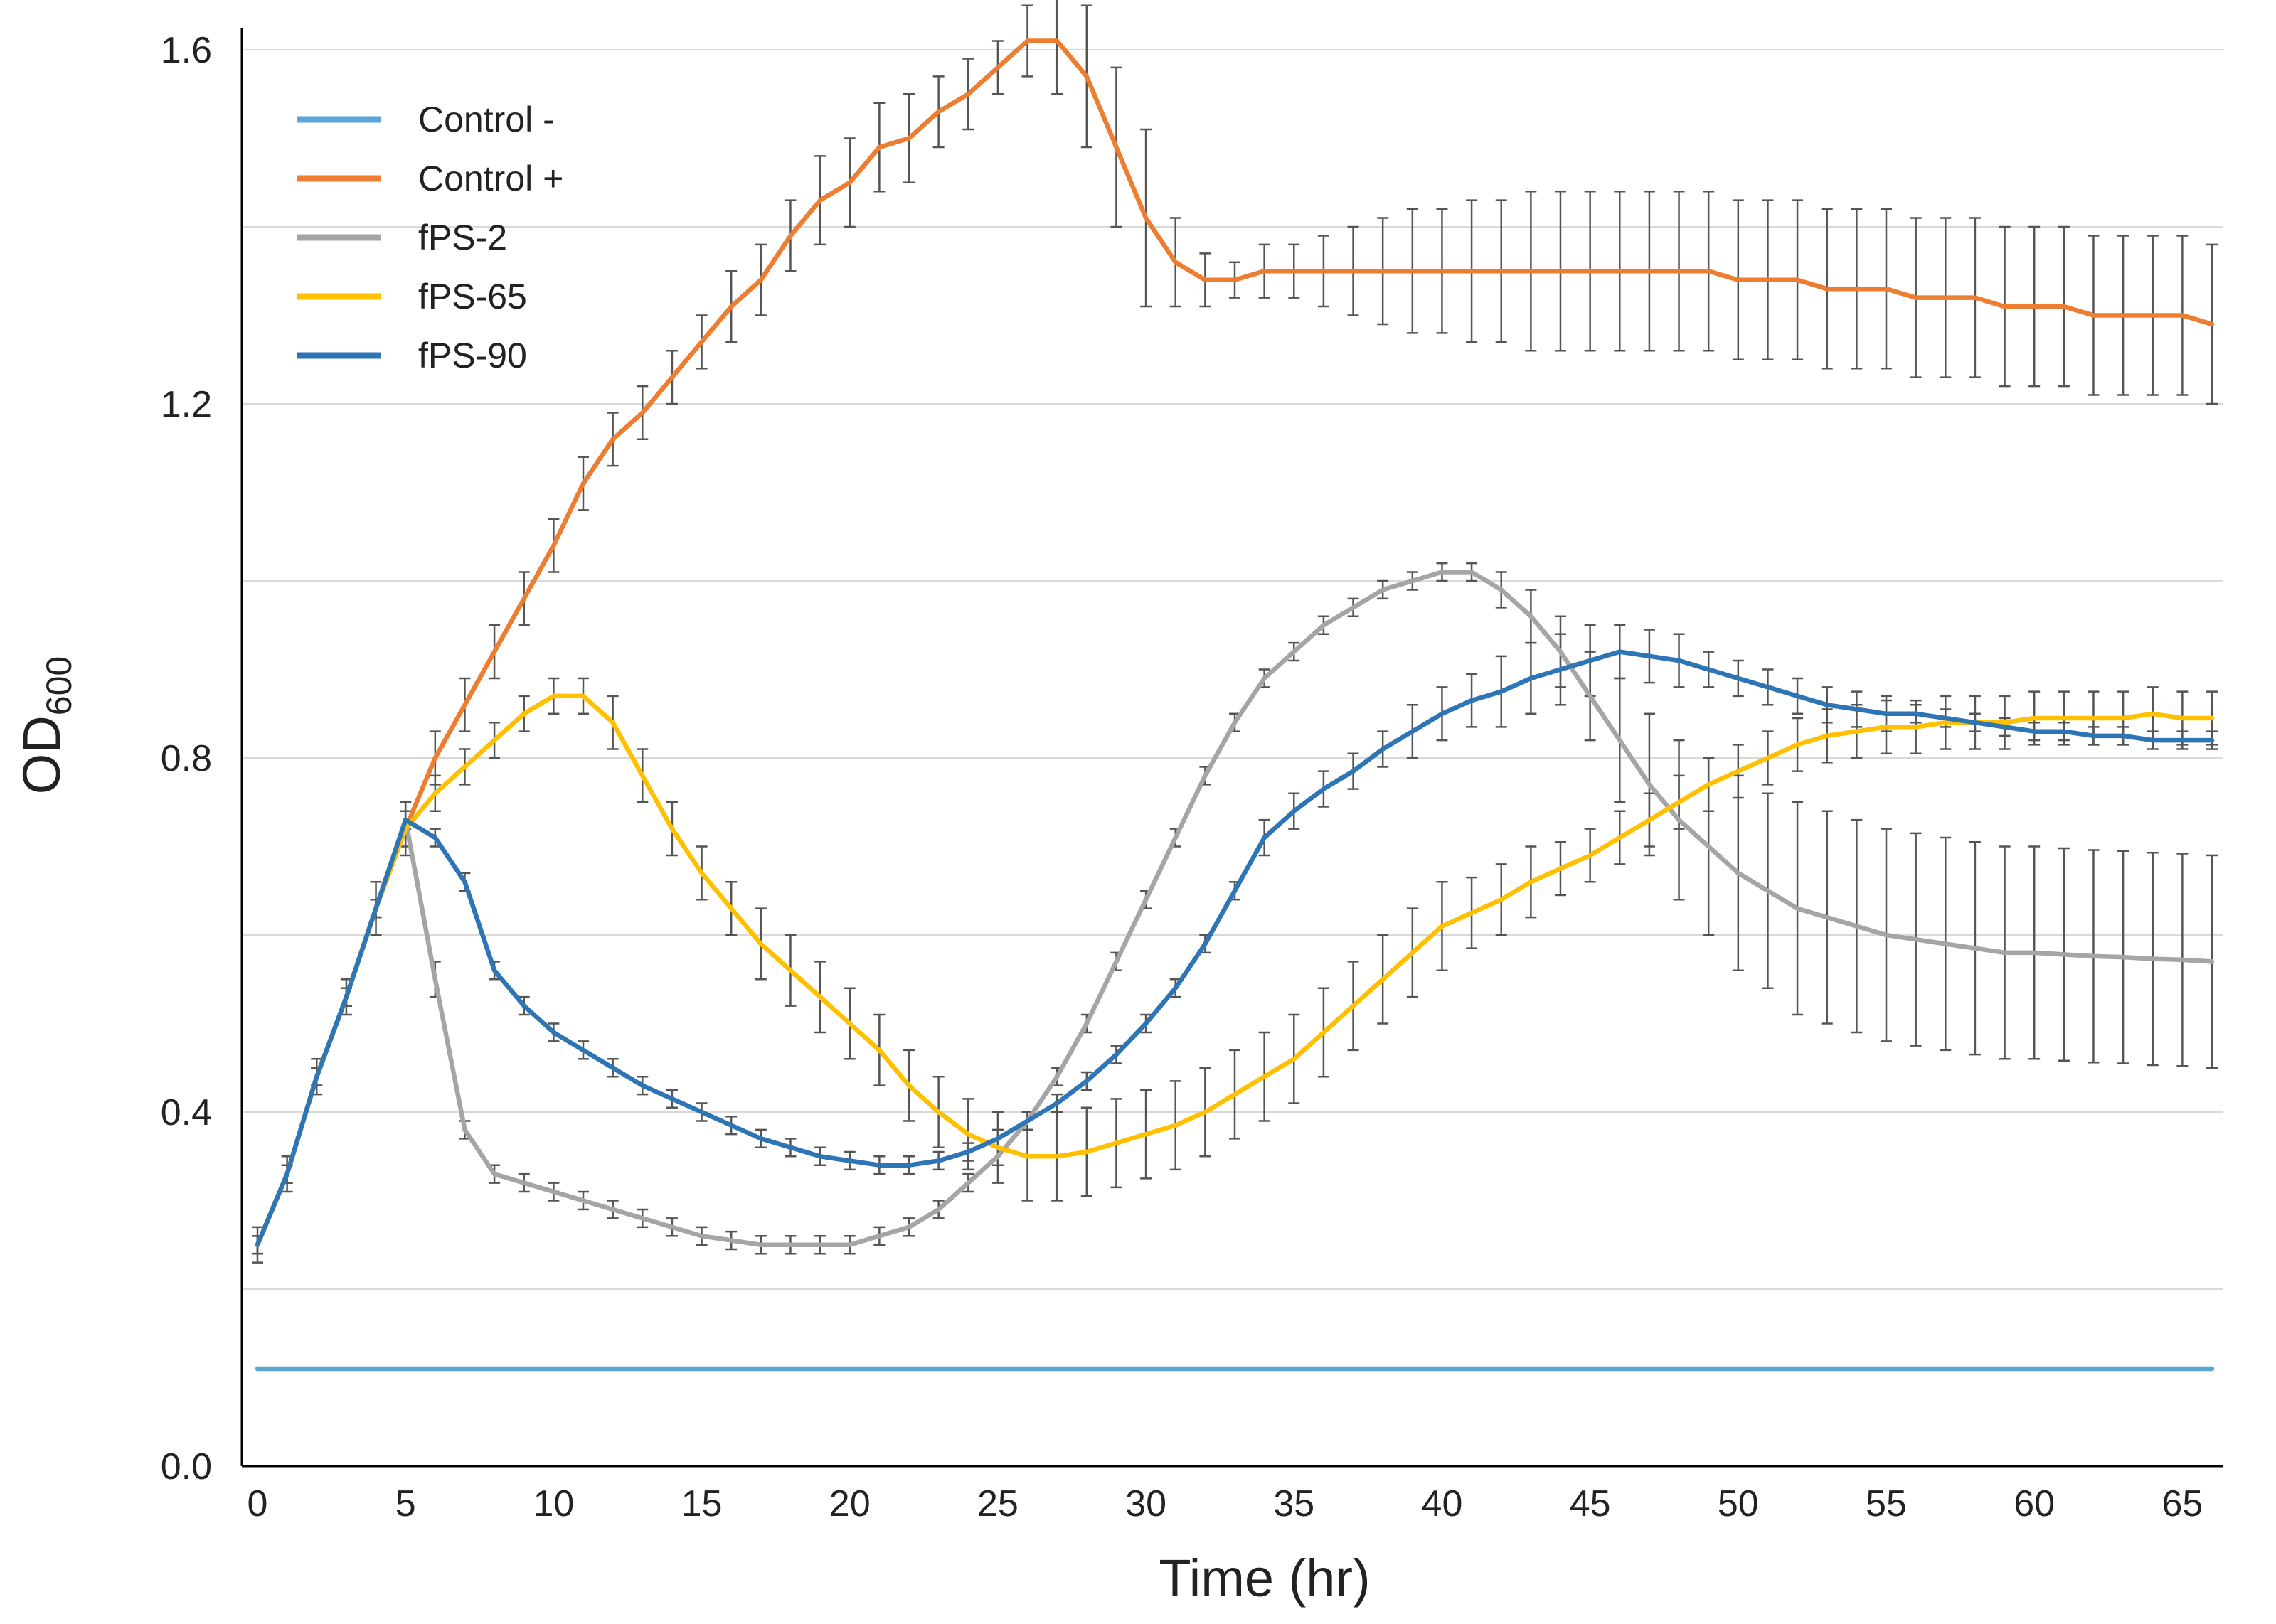 The height and width of the screenshot is (1624, 2276). Describe the element at coordinates (1294, 1503) in the screenshot. I see `x-tick-label-7: 35` at that location.